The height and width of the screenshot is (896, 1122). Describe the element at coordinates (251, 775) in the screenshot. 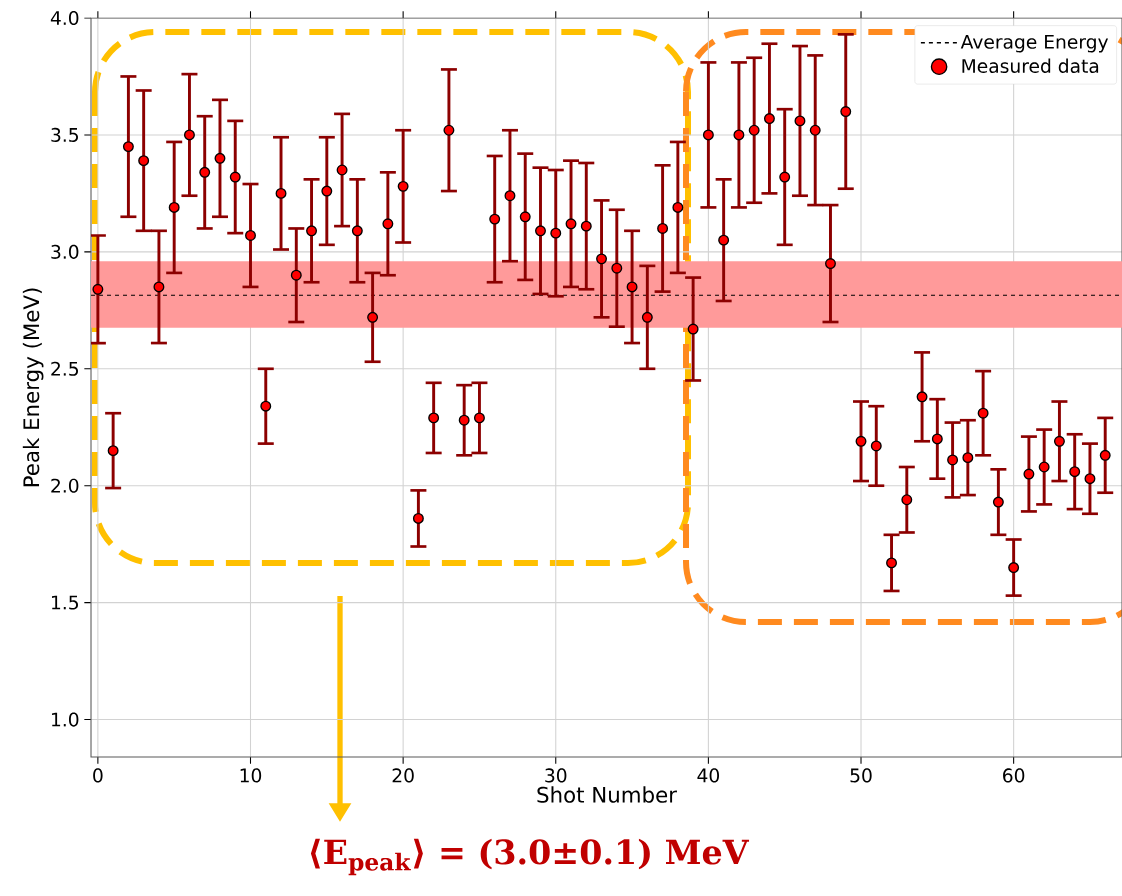

I see `x-tick-label: 10` at that location.